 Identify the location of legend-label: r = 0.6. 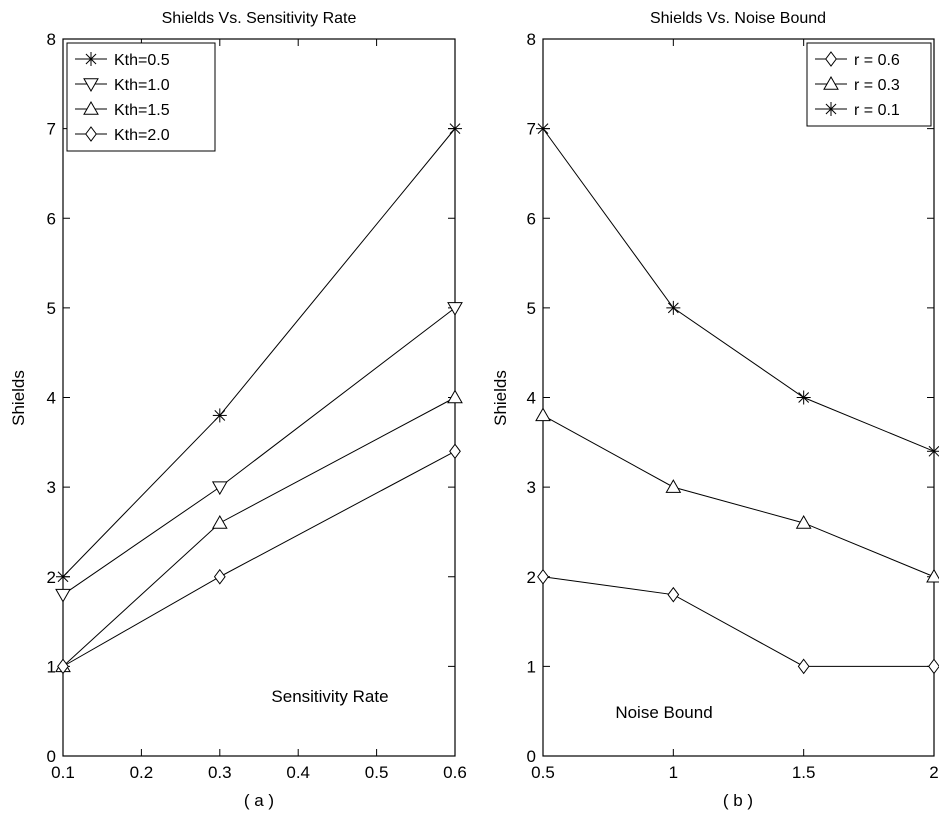
(877, 60).